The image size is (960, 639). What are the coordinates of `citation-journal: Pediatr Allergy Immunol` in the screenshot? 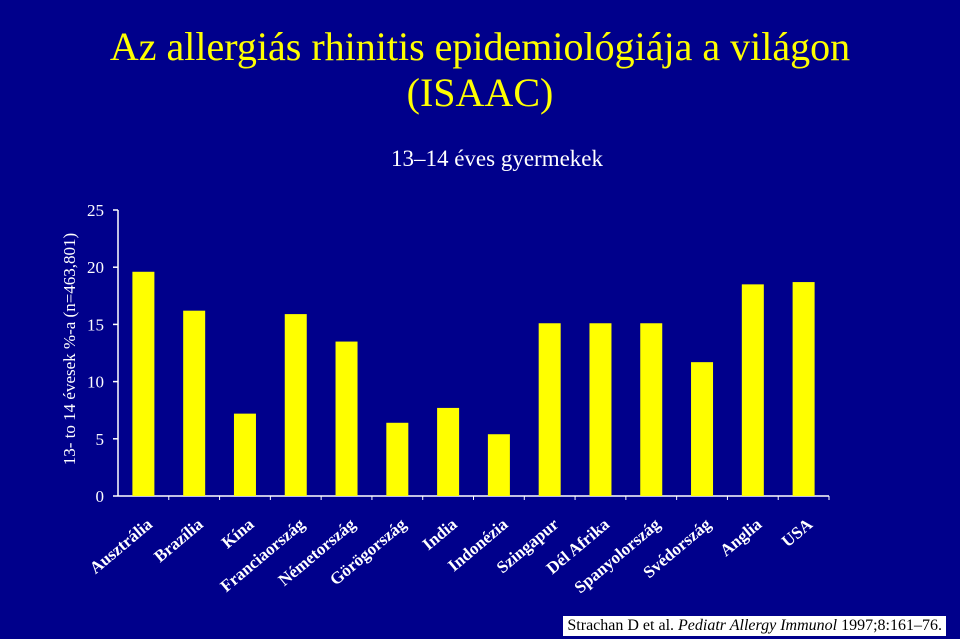 It's located at (758, 625).